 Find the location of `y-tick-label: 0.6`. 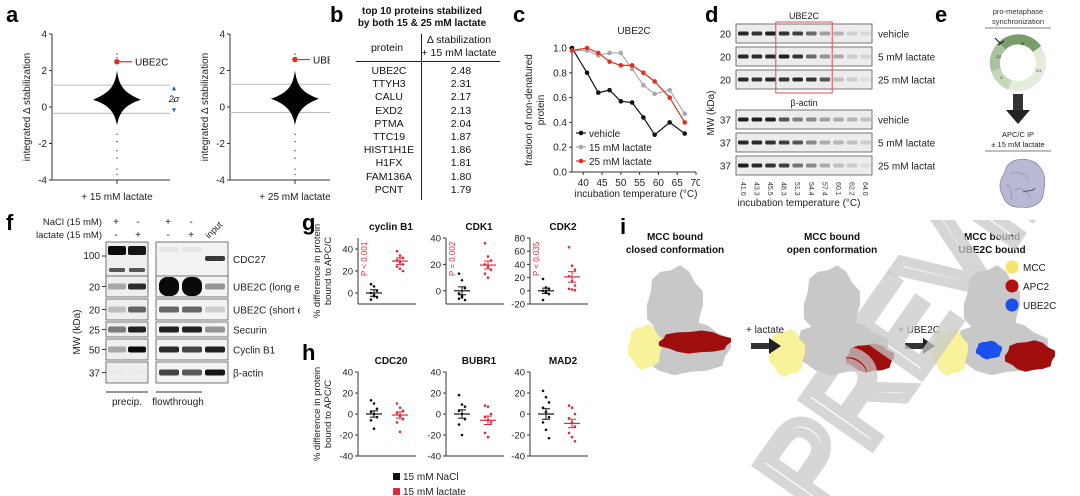

y-tick-label: 0.6 is located at coordinates (560, 98).